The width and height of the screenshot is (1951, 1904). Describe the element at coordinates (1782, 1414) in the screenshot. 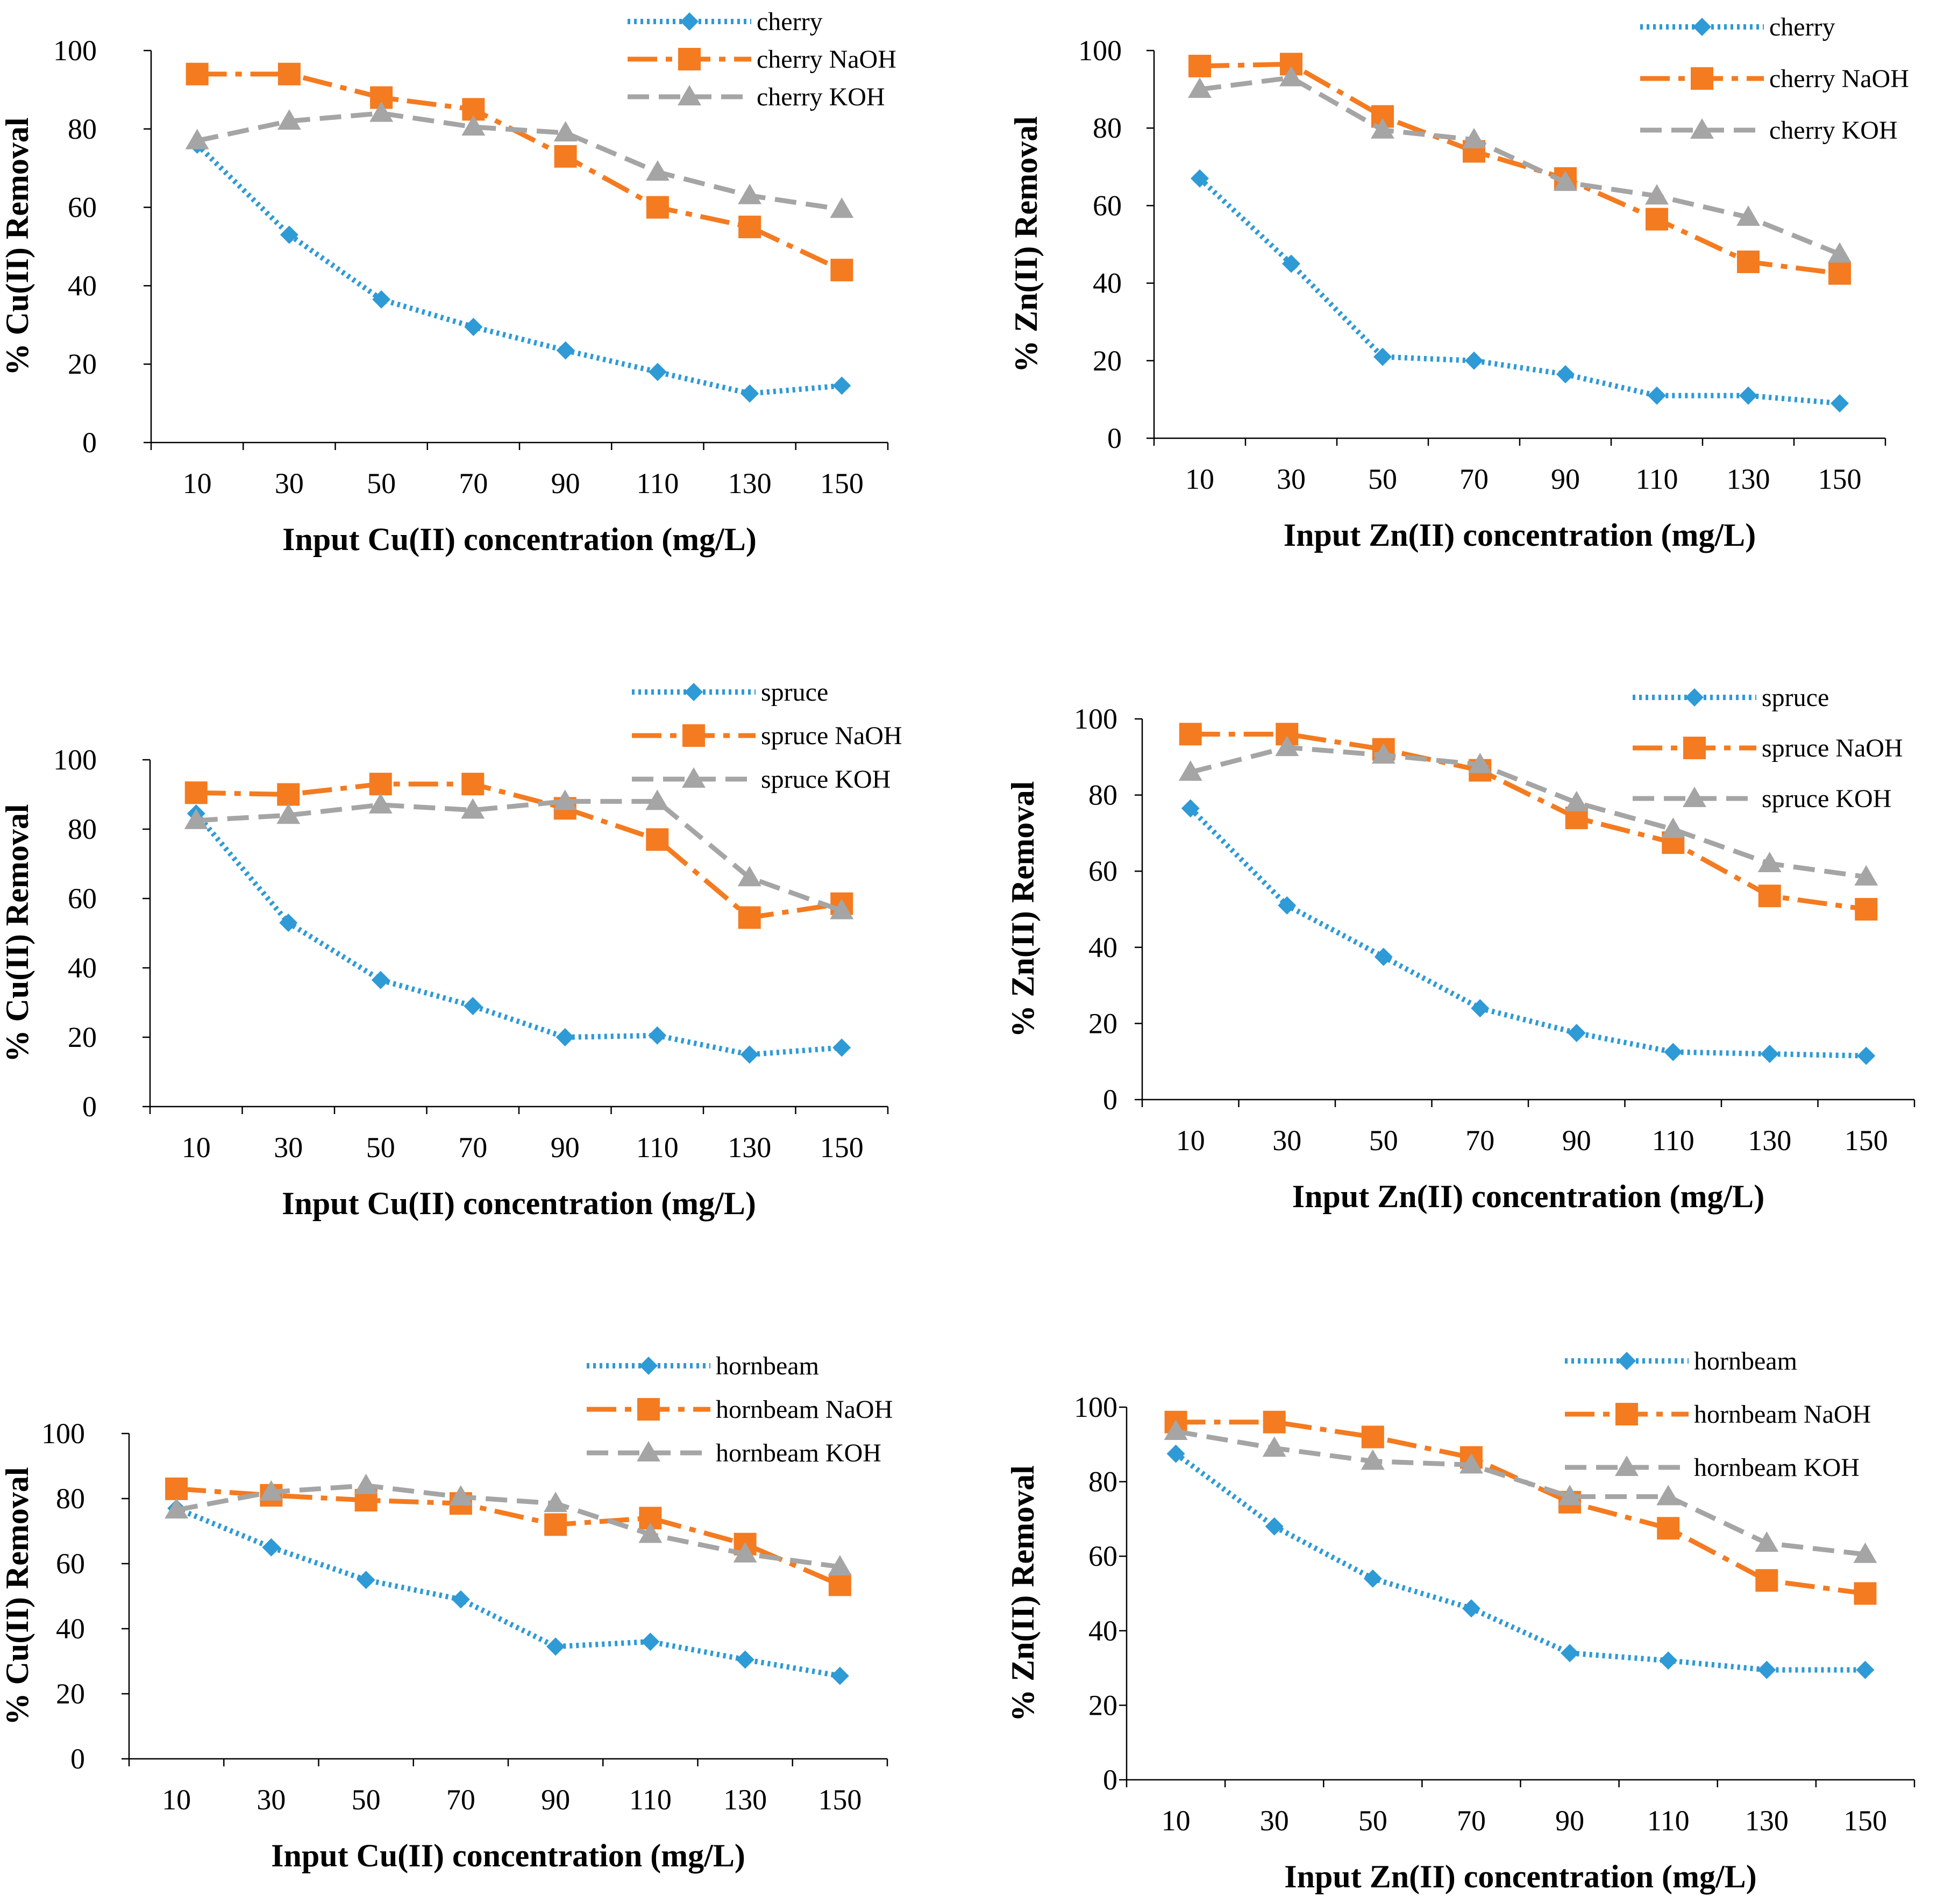

I see `legend-label: hornbeam NaOH` at that location.